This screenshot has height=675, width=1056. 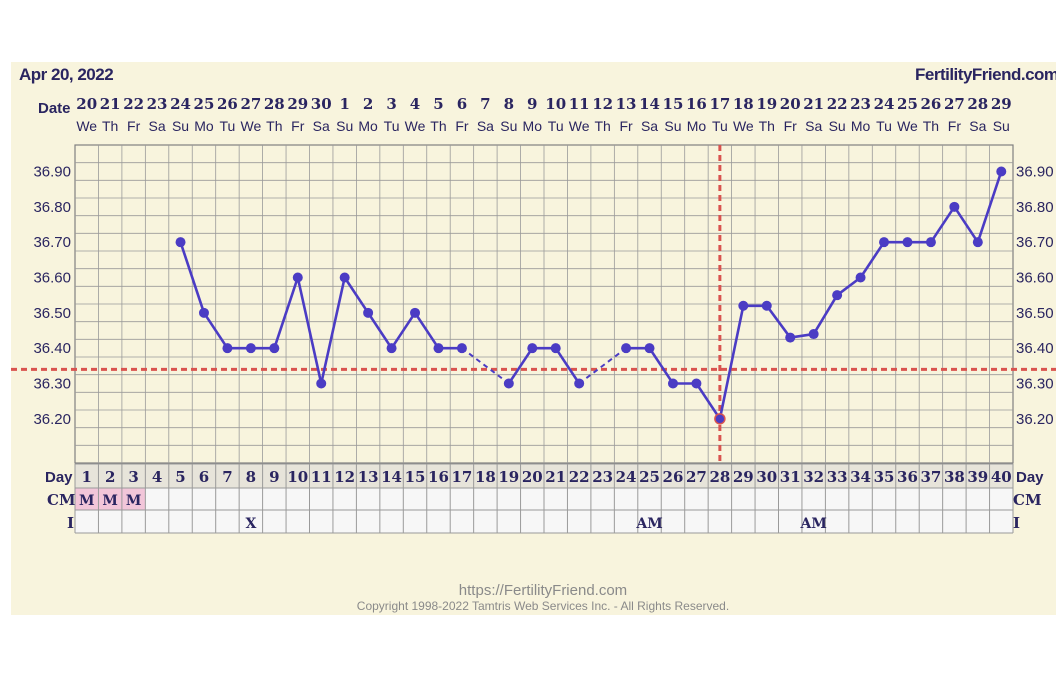 I want to click on day-number: 40, so click(x=1001, y=477).